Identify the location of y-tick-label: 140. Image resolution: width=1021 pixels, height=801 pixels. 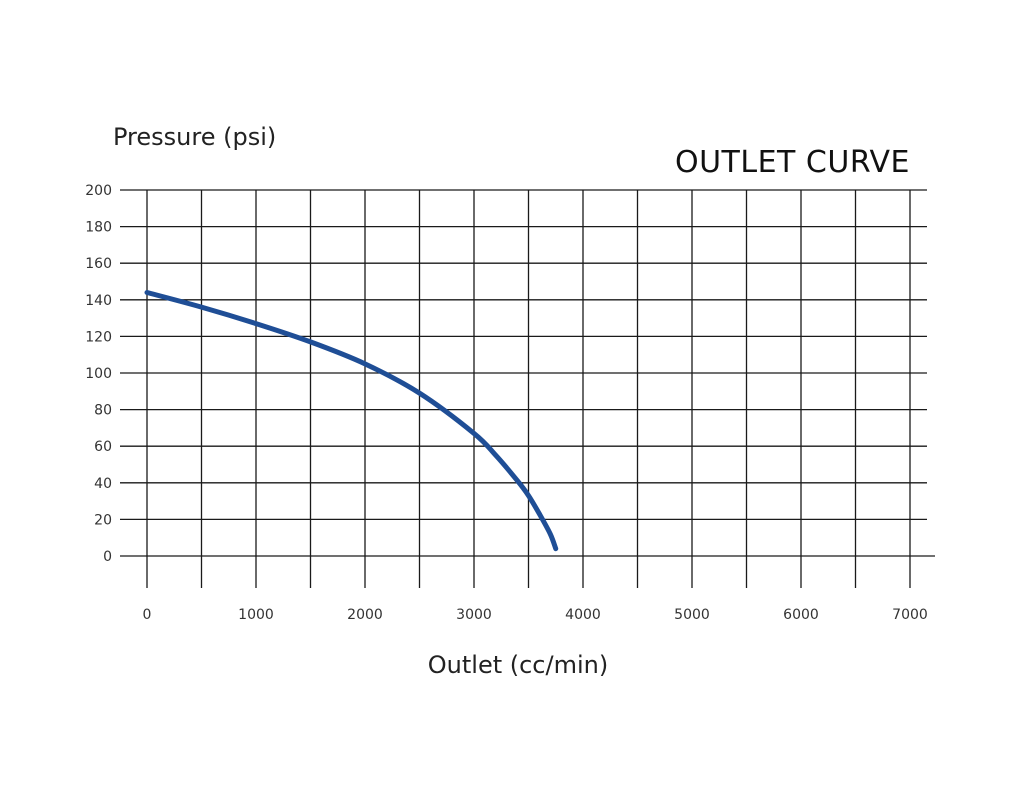
(98, 301).